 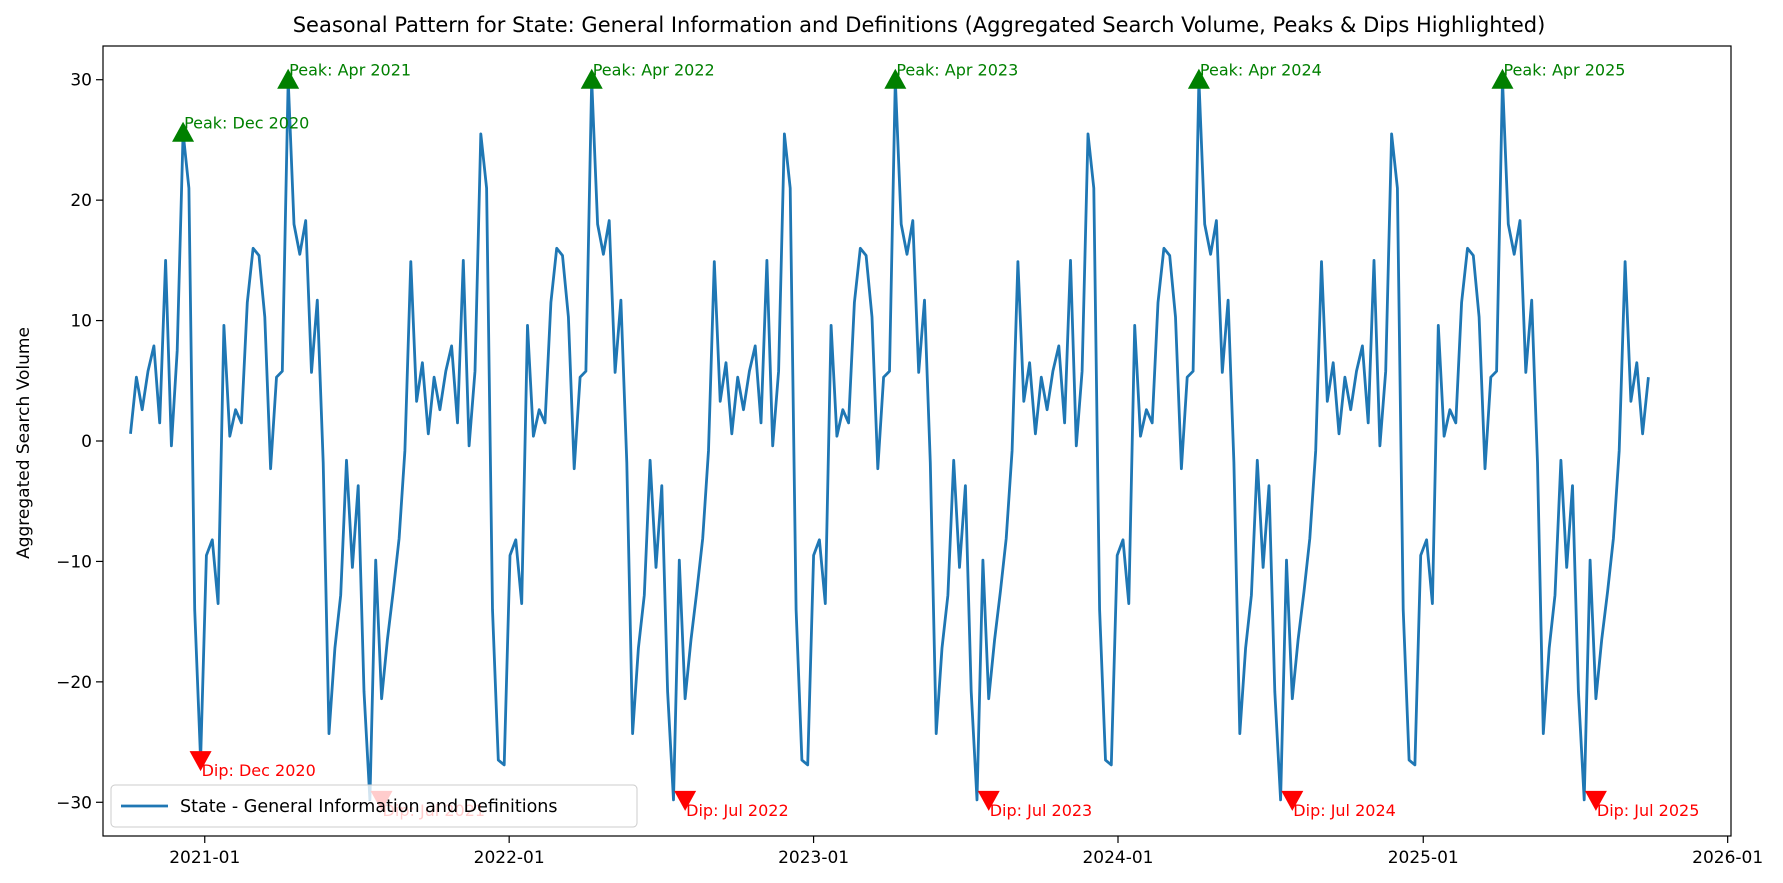 What do you see at coordinates (1564, 70) in the screenshot?
I see `peak-label: Peak: Apr 2025` at bounding box center [1564, 70].